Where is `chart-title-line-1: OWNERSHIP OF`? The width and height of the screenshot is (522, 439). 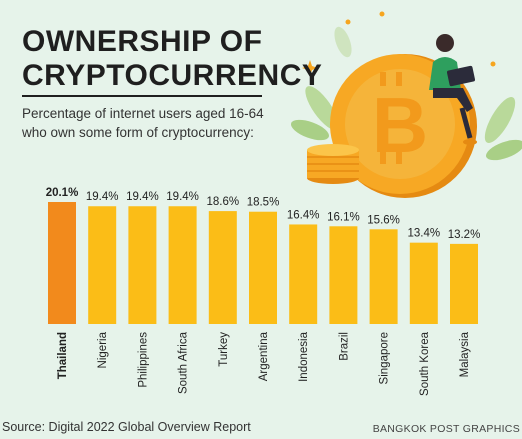 chart-title-line-1: OWNERSHIP OF is located at coordinates (142, 41).